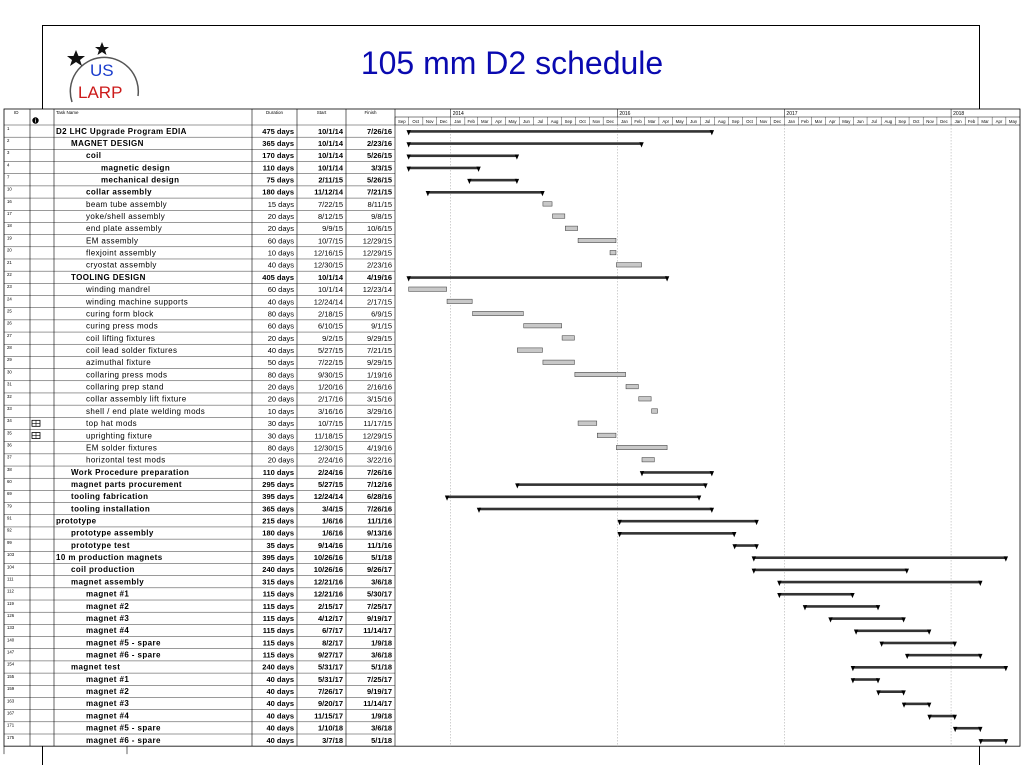 Image resolution: width=1024 pixels, height=768 pixels. I want to click on task-name: magnet #1, so click(107, 594).